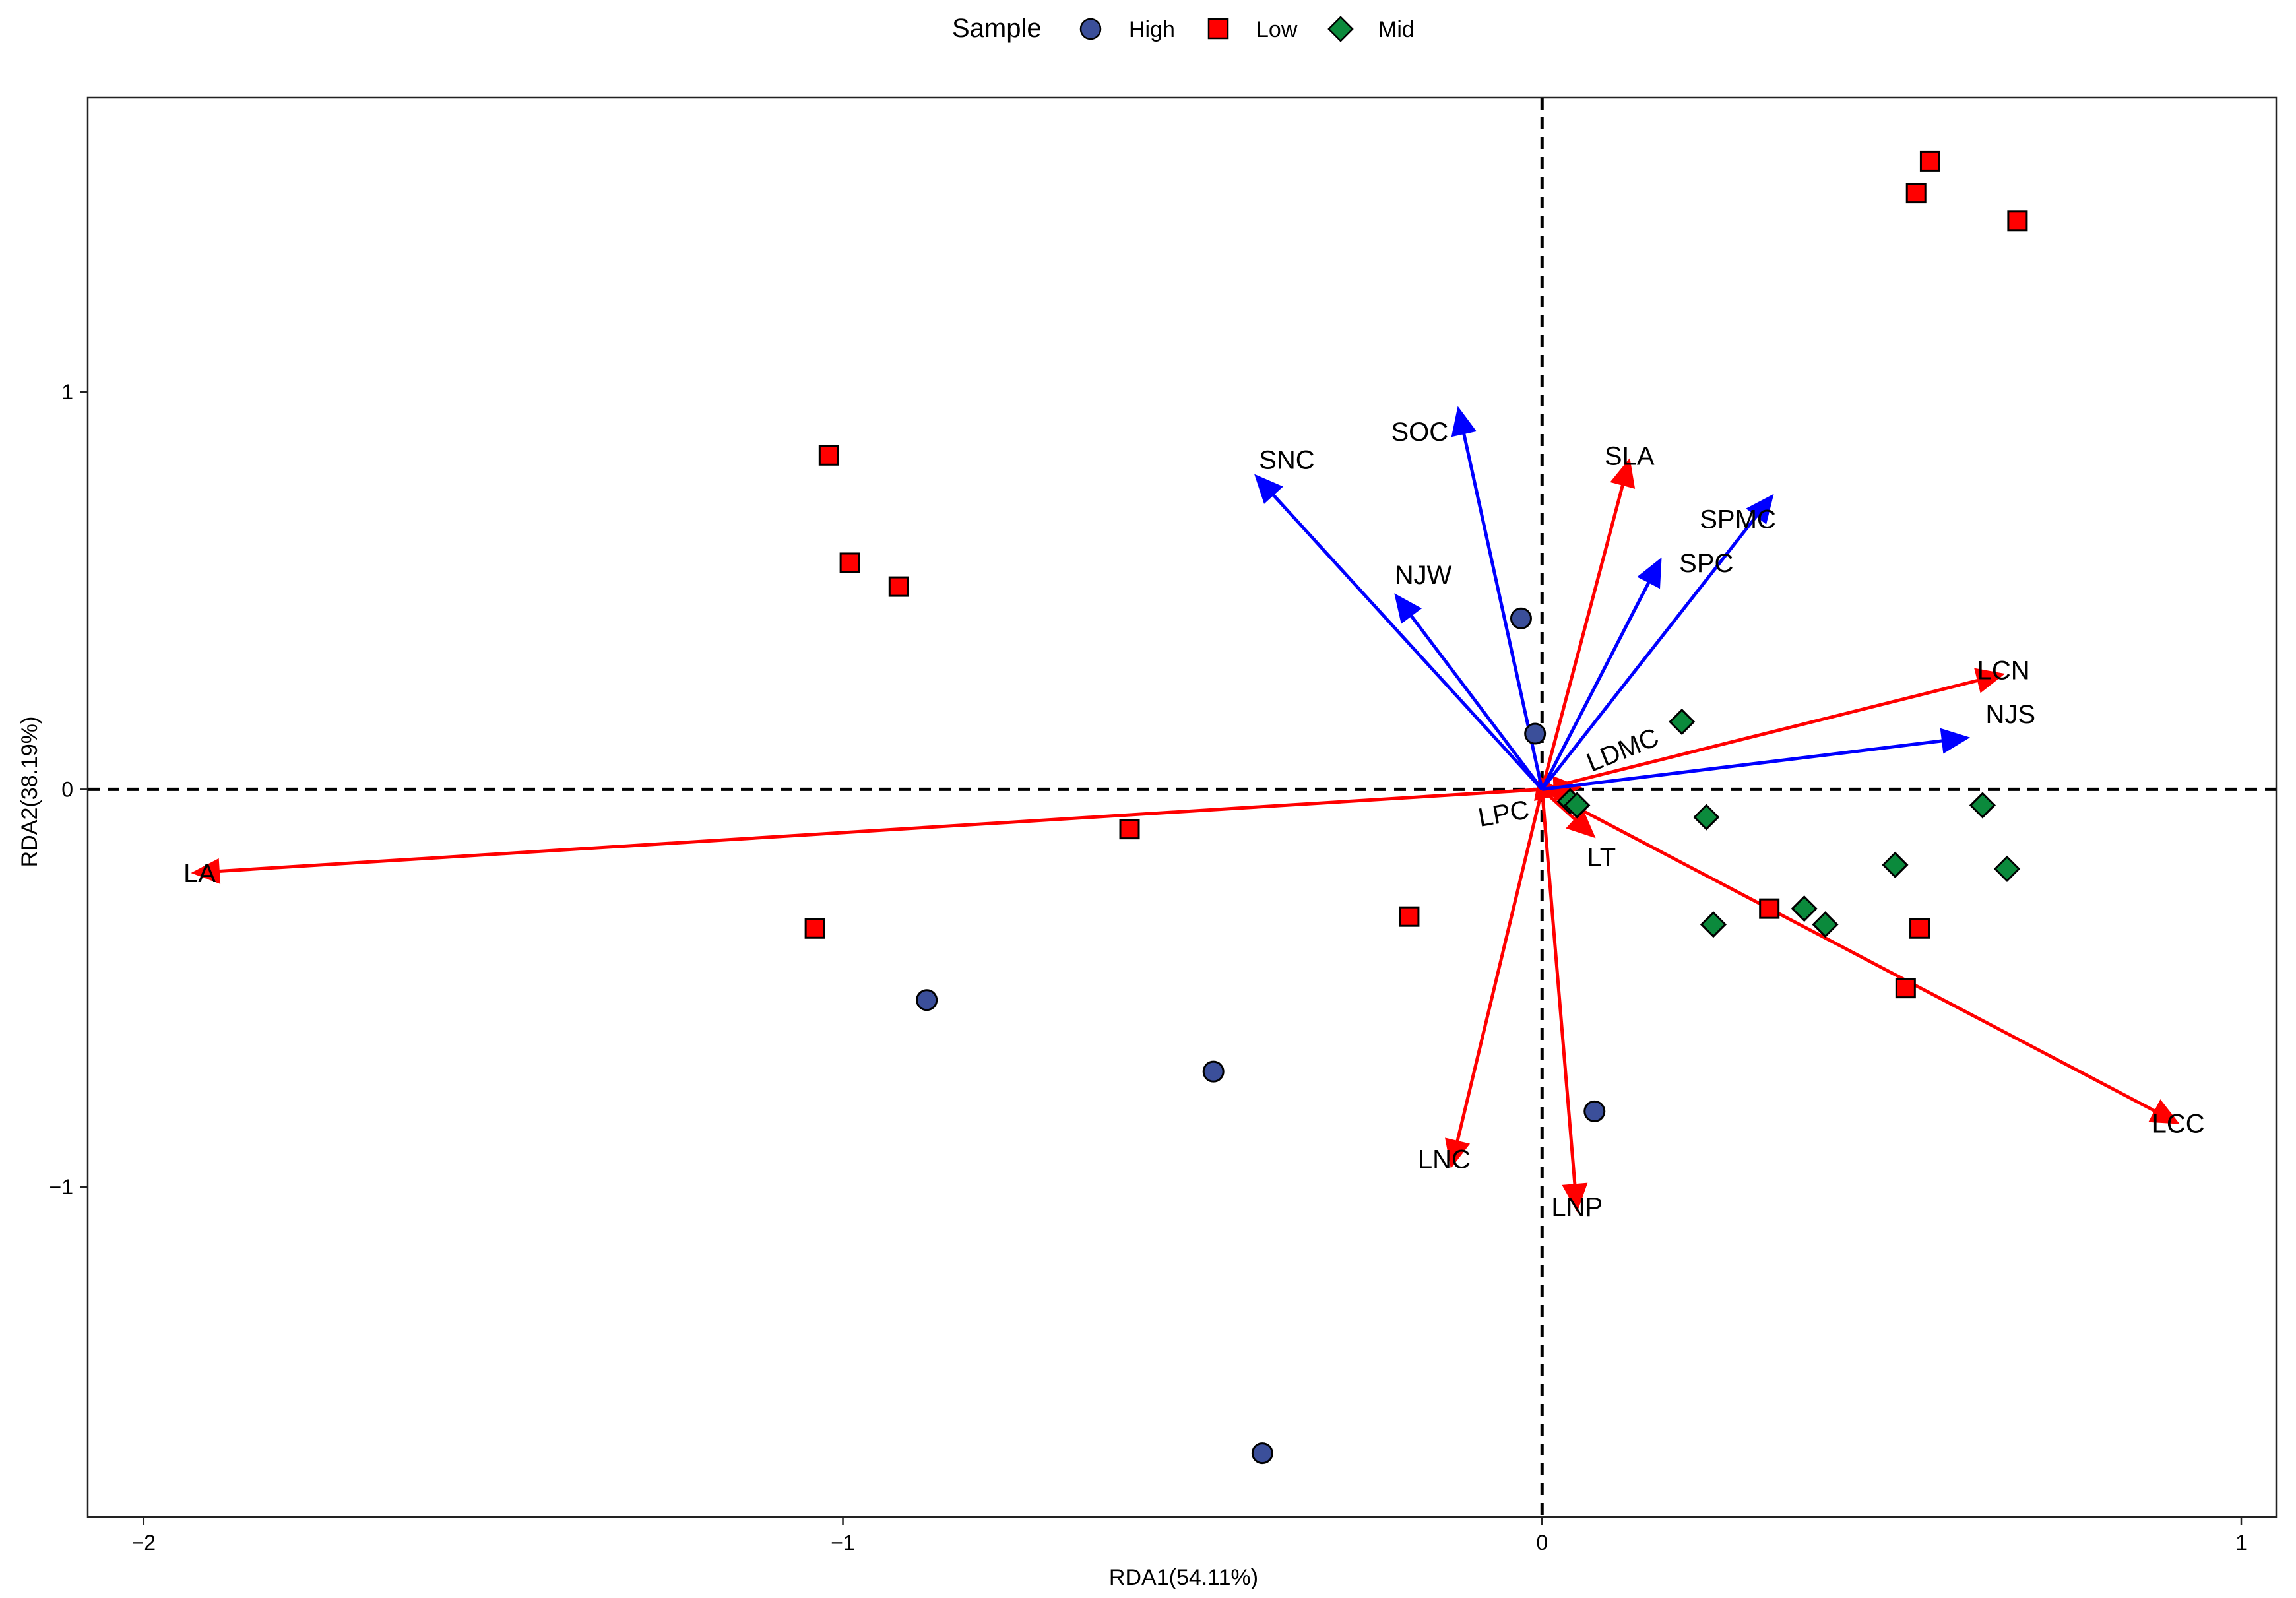 This screenshot has height=1598, width=2296. I want to click on vector-lnc, so click(1494, 979).